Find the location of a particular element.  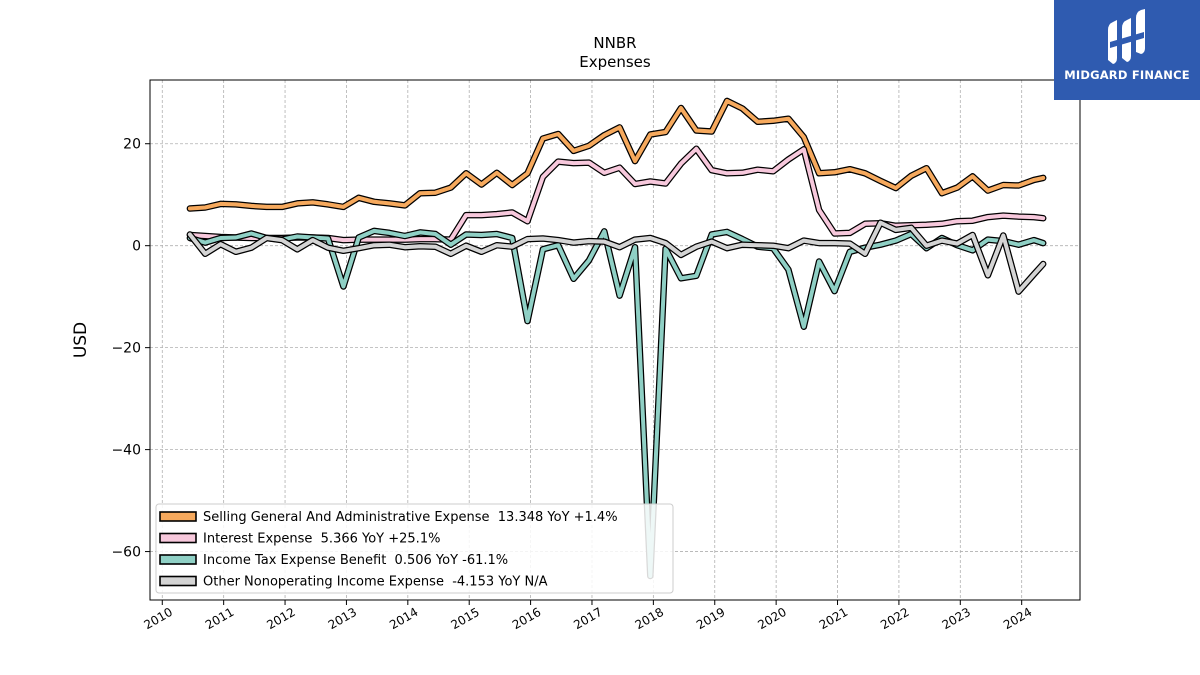

x-tick-label: 2016 is located at coordinates (526, 618).